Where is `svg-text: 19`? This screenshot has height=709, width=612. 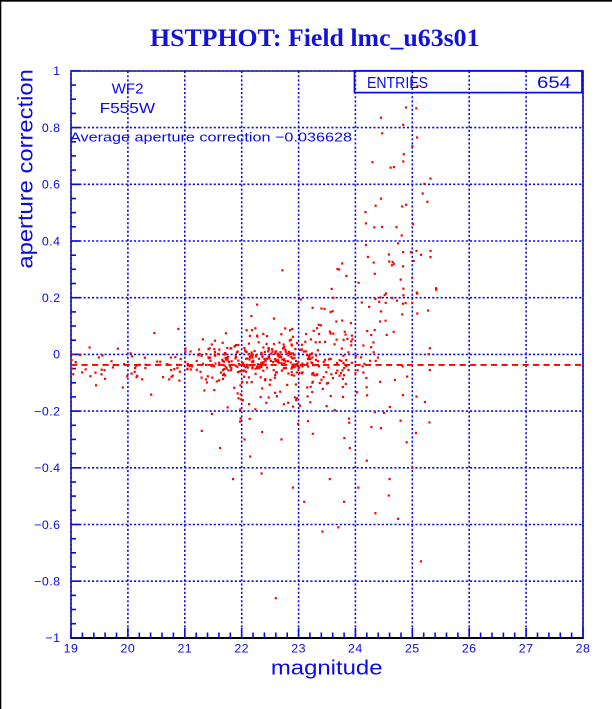 svg-text: 19 is located at coordinates (71, 648).